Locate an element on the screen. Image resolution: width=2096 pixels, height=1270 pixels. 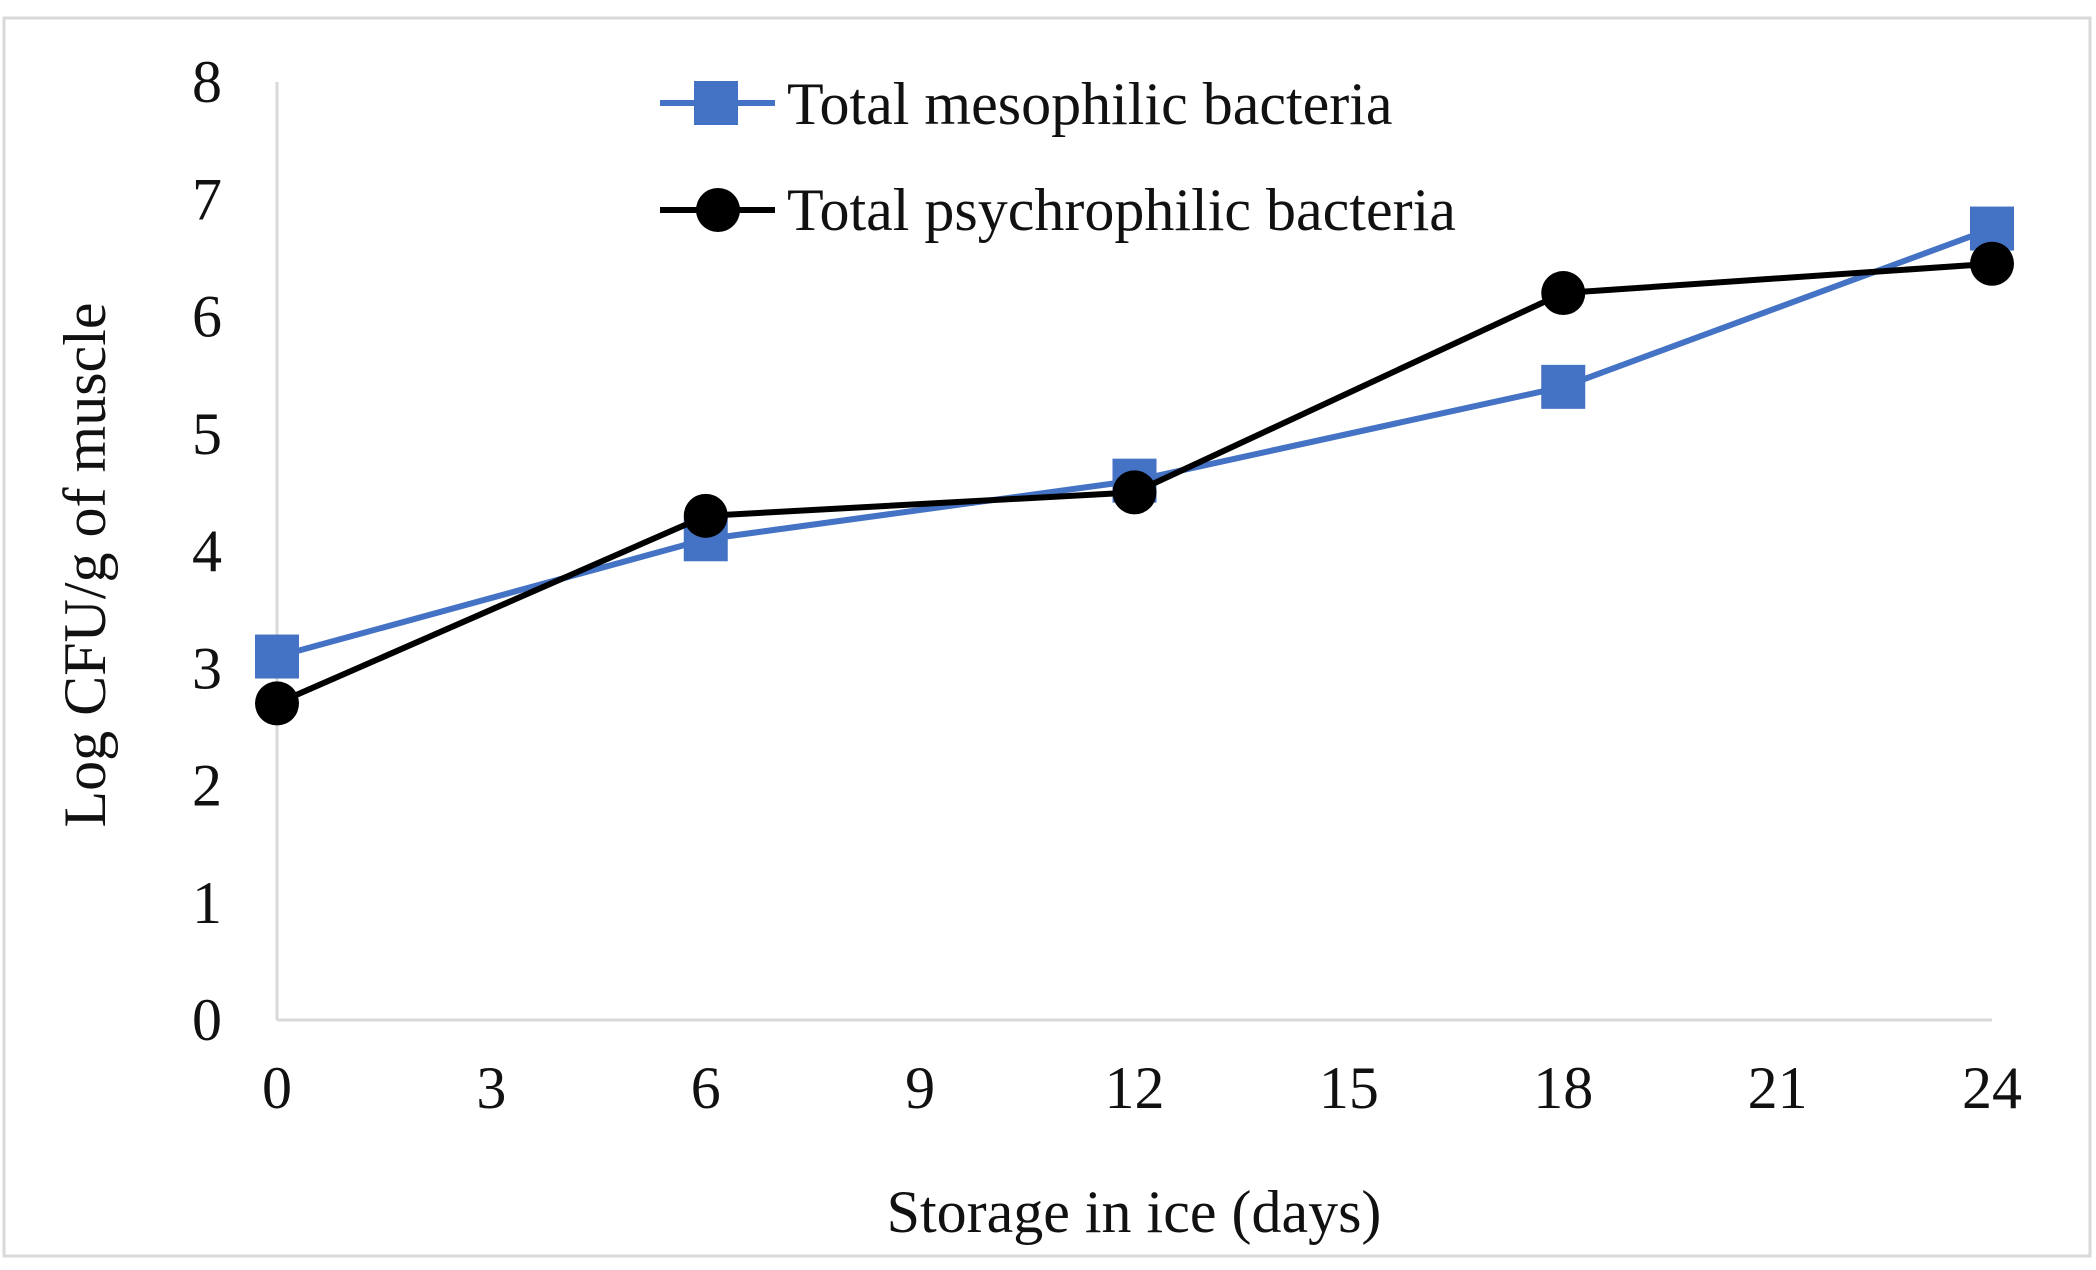
x-tick-label: 6 is located at coordinates (706, 1088).